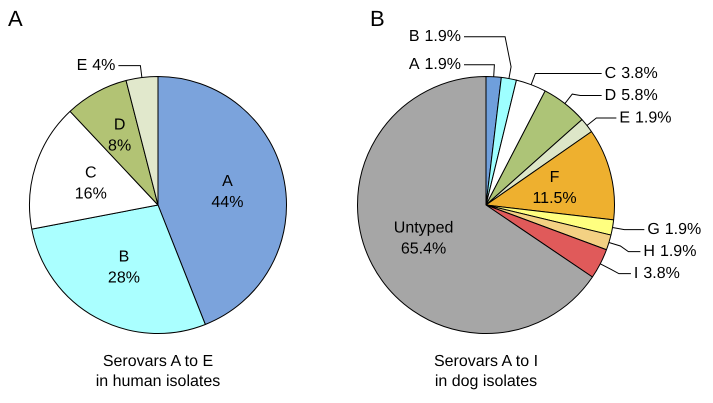  I want to click on data-label: 8%, so click(120, 146).